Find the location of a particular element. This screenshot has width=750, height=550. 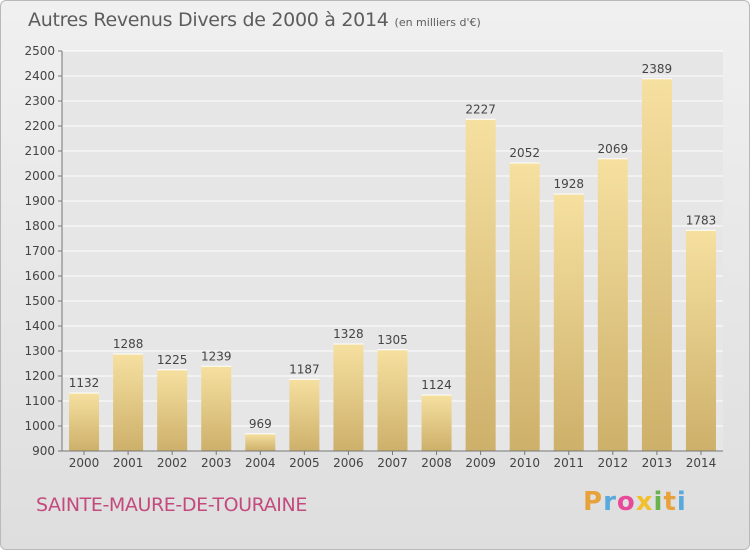

data-label: 1783 is located at coordinates (701, 220).